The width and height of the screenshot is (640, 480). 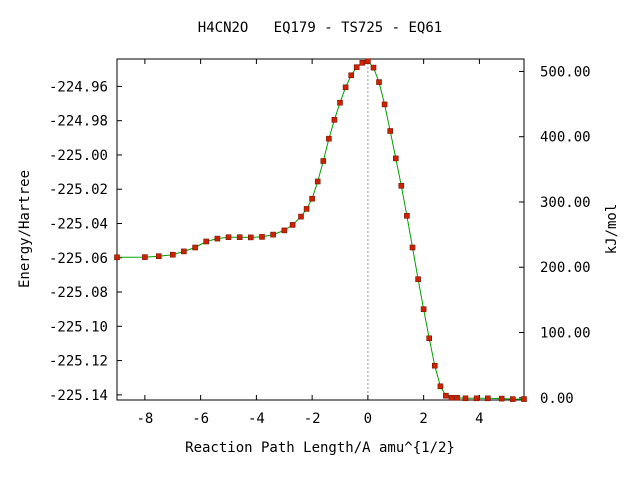 What do you see at coordinates (565, 334) in the screenshot?
I see `y2-tick-label: 100.00` at bounding box center [565, 334].